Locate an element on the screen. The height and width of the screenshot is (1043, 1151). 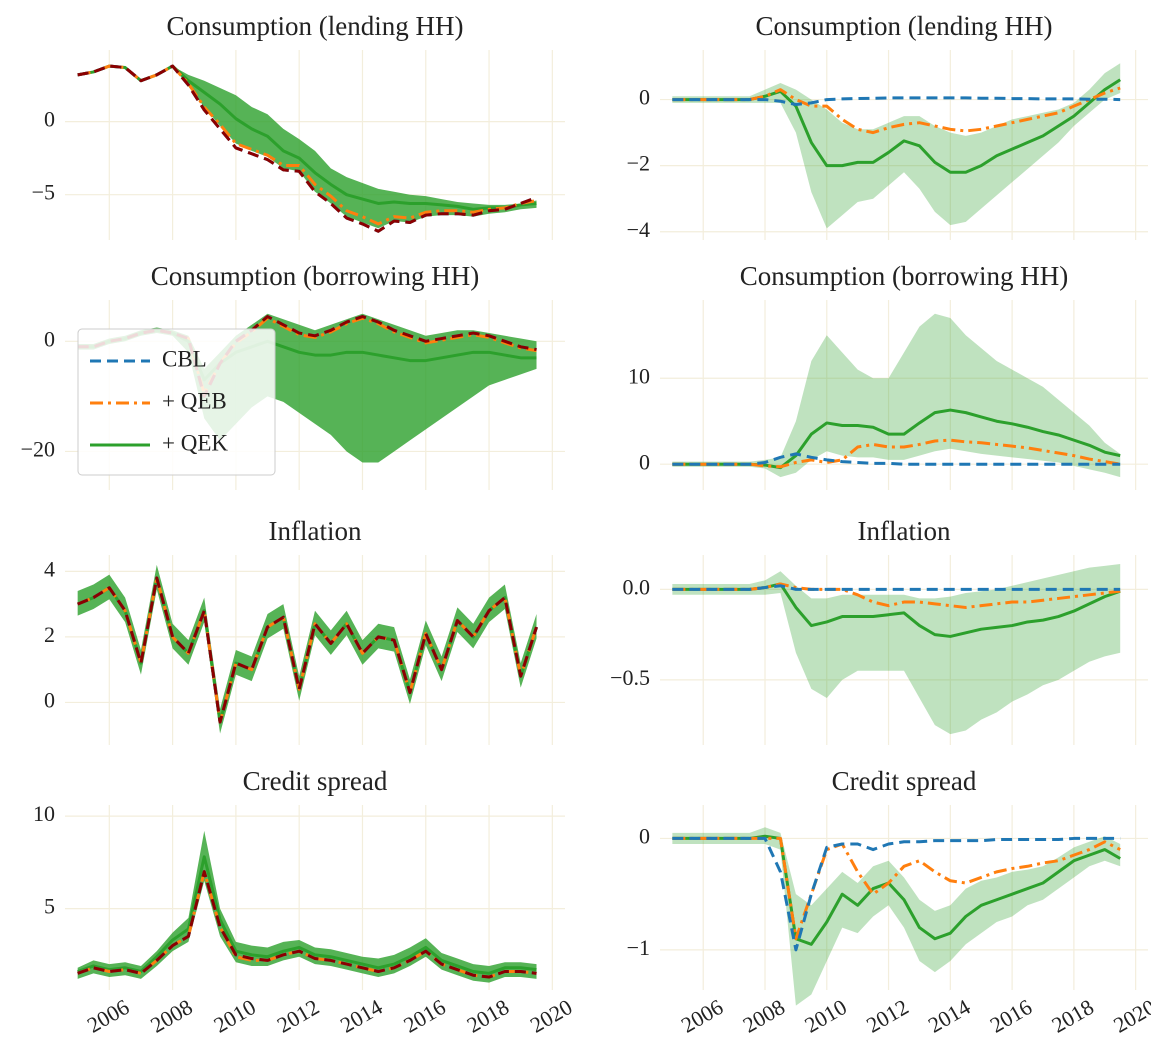
y-tick-label: −5 is located at coordinates (43, 192).